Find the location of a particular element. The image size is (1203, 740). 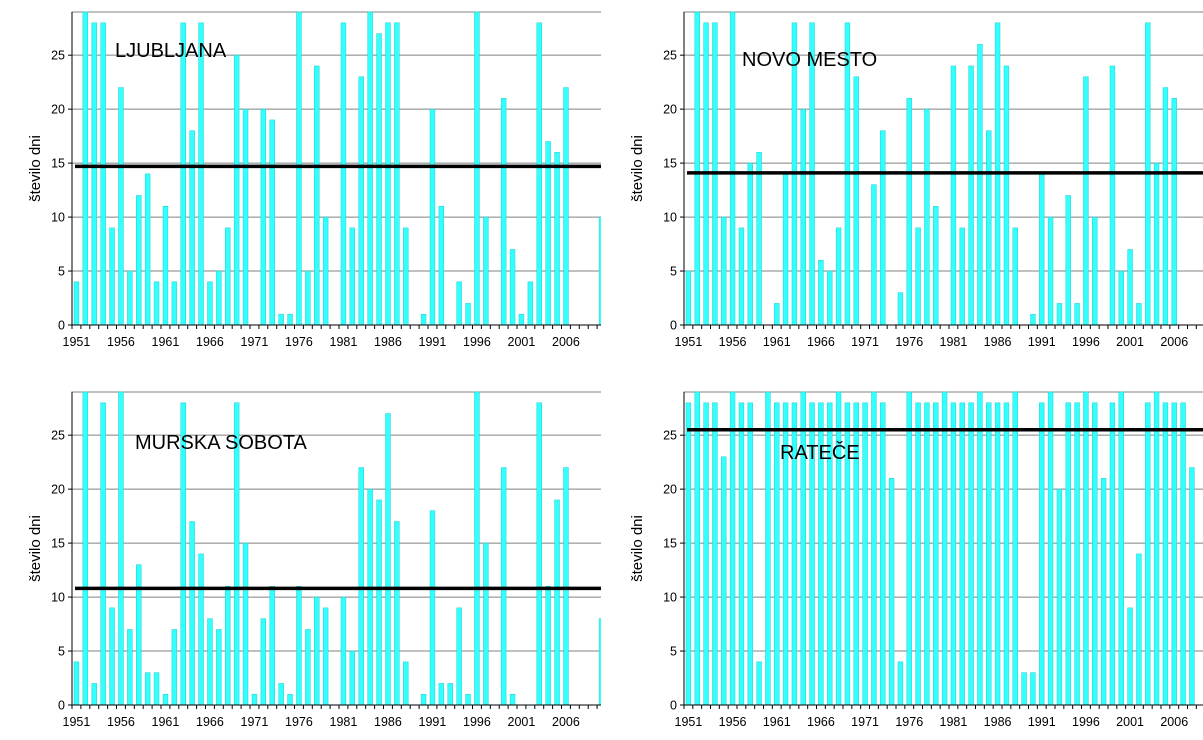

bar-1953 is located at coordinates (94, 694).